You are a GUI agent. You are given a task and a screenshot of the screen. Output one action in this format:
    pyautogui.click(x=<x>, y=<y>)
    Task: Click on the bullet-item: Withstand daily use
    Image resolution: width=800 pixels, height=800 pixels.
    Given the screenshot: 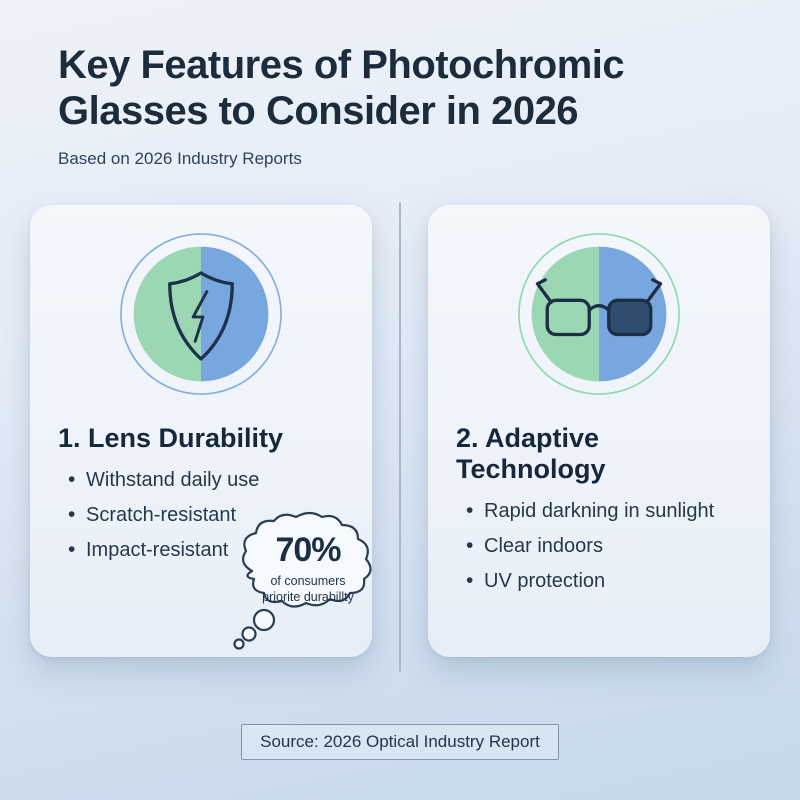 What is the action you would take?
    pyautogui.click(x=206, y=480)
    